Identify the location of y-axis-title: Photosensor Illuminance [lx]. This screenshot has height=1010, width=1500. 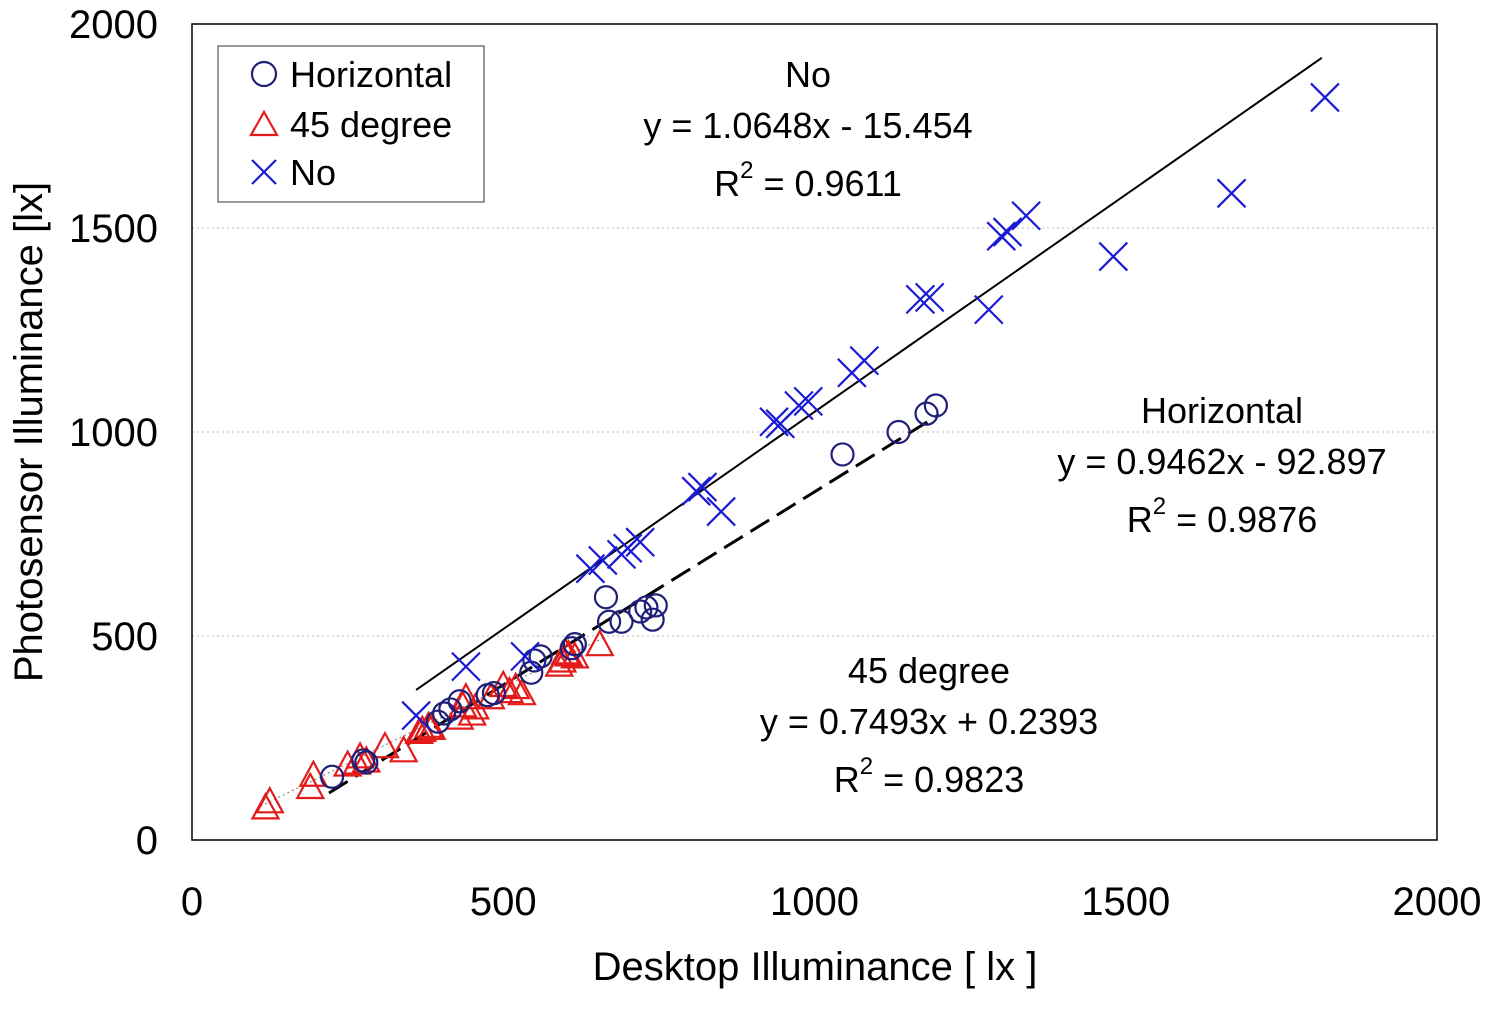
(29, 432).